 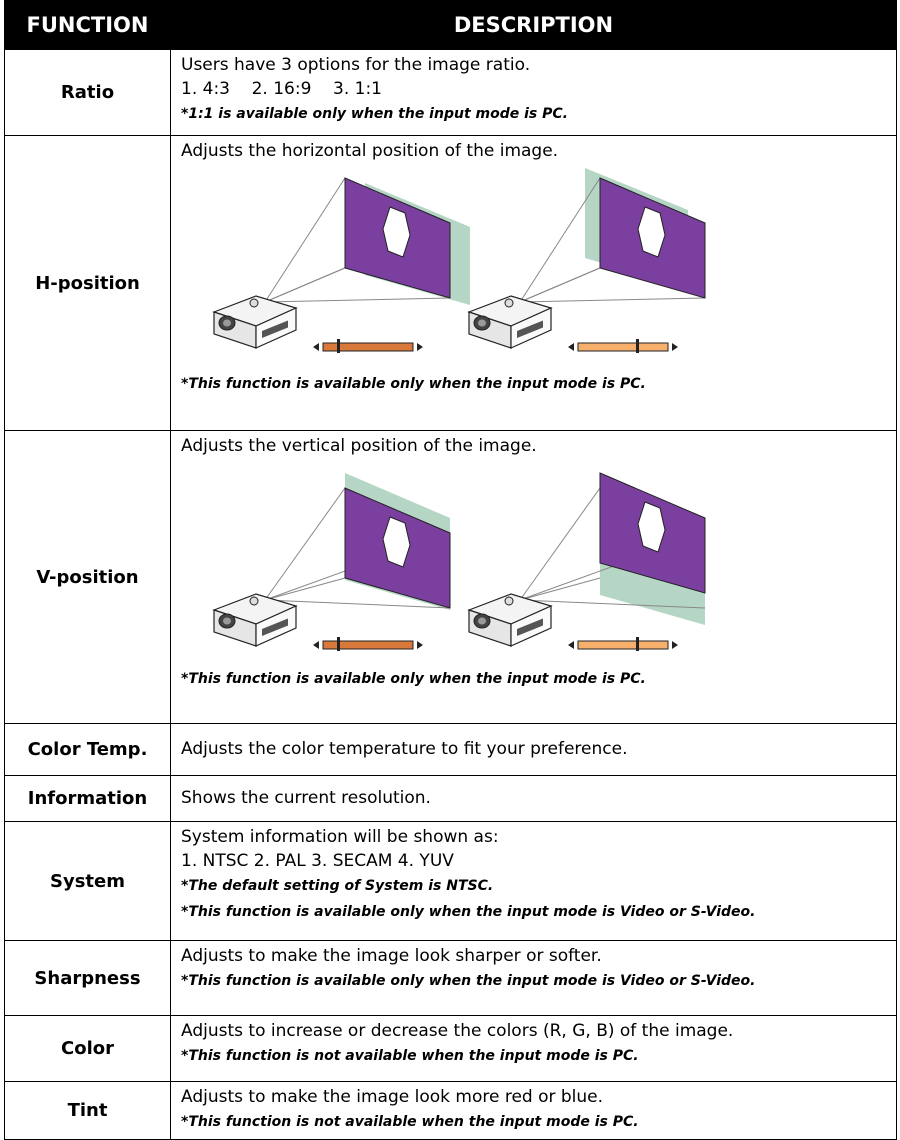 What do you see at coordinates (587, 260) in the screenshot?
I see `screen-right` at bounding box center [587, 260].